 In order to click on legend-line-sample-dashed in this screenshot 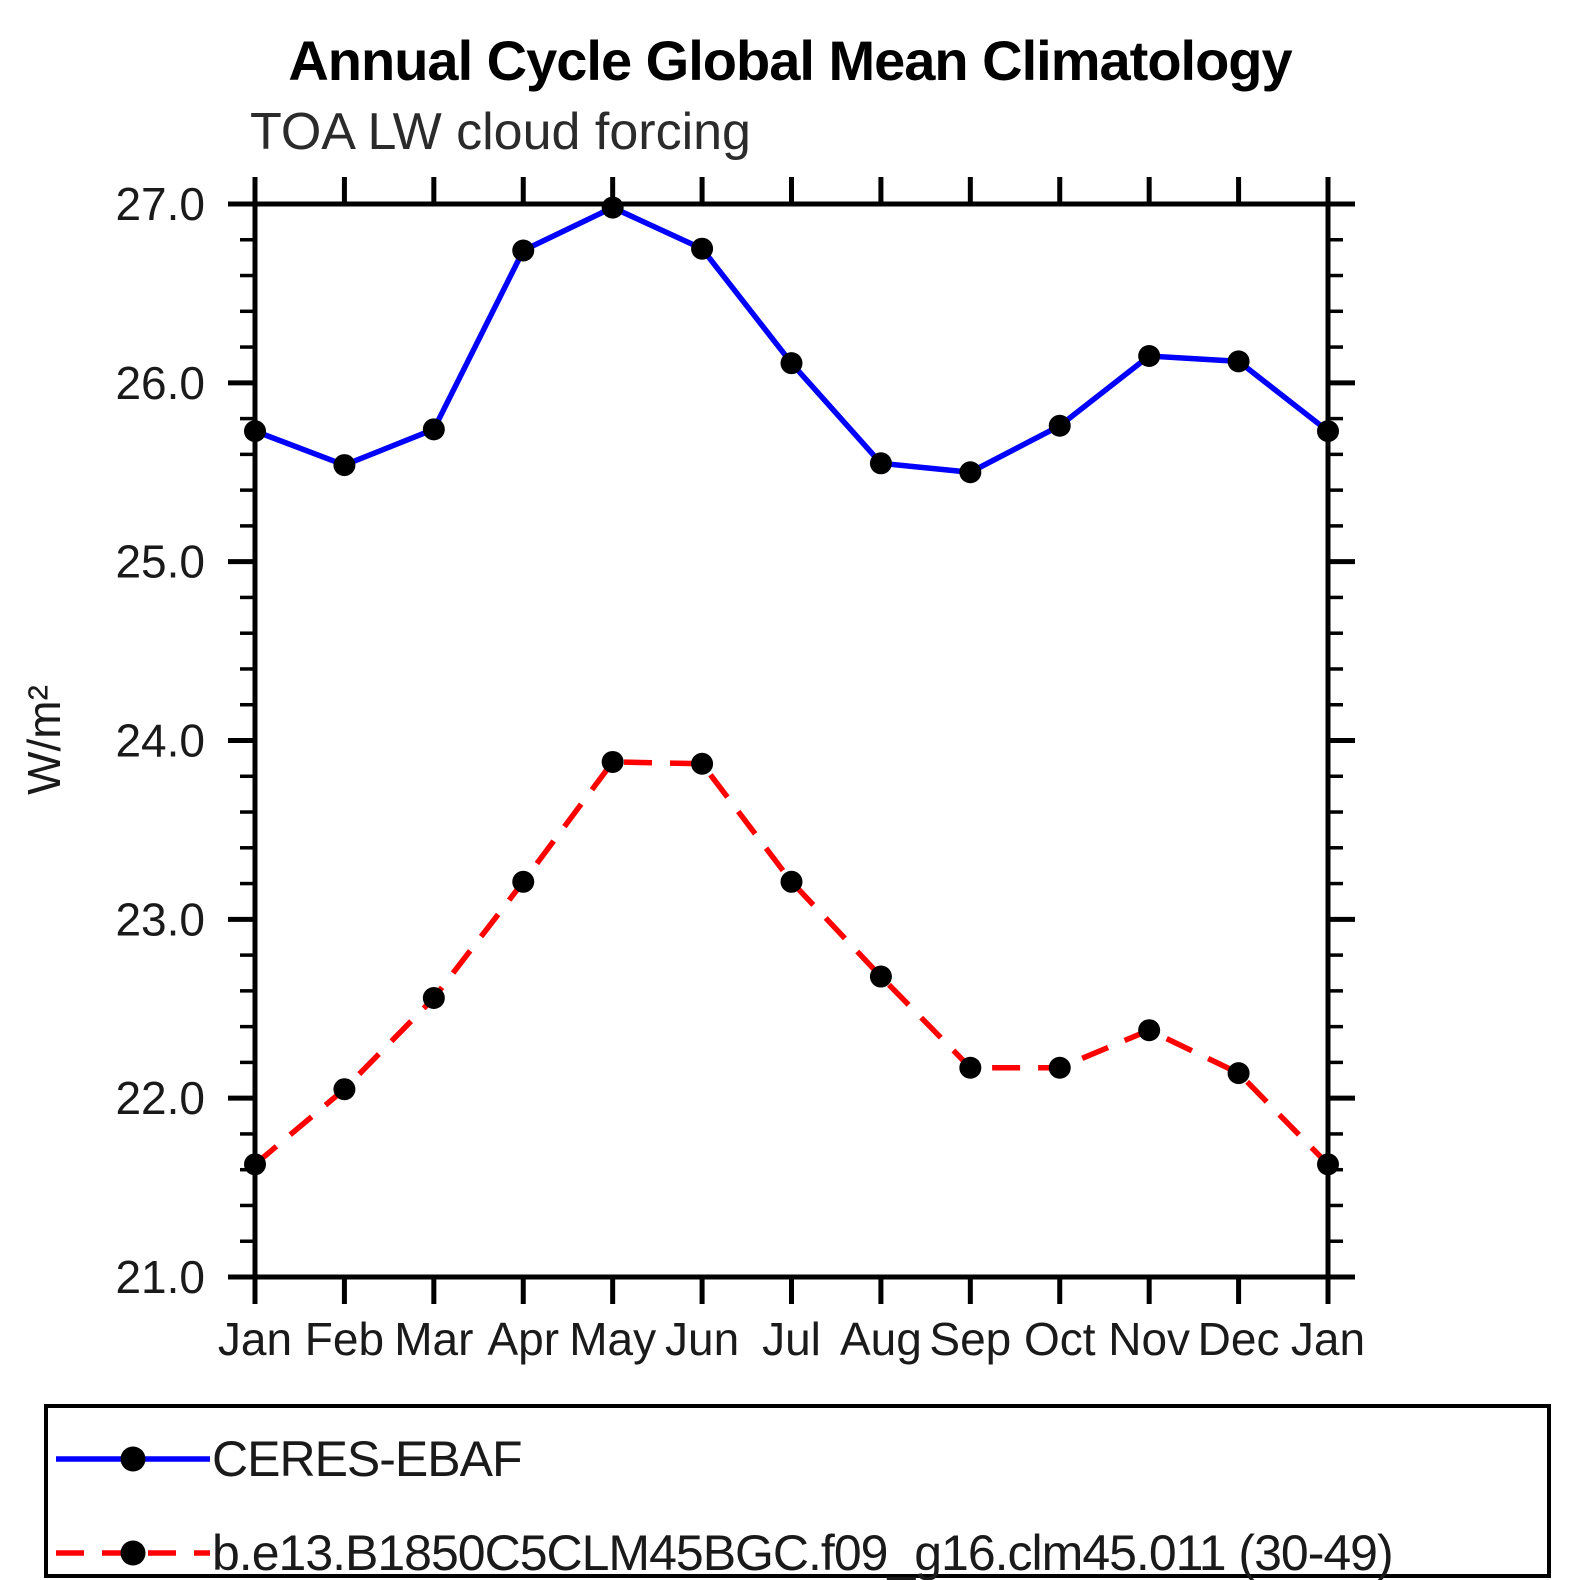, I will do `click(133, 1553)`.